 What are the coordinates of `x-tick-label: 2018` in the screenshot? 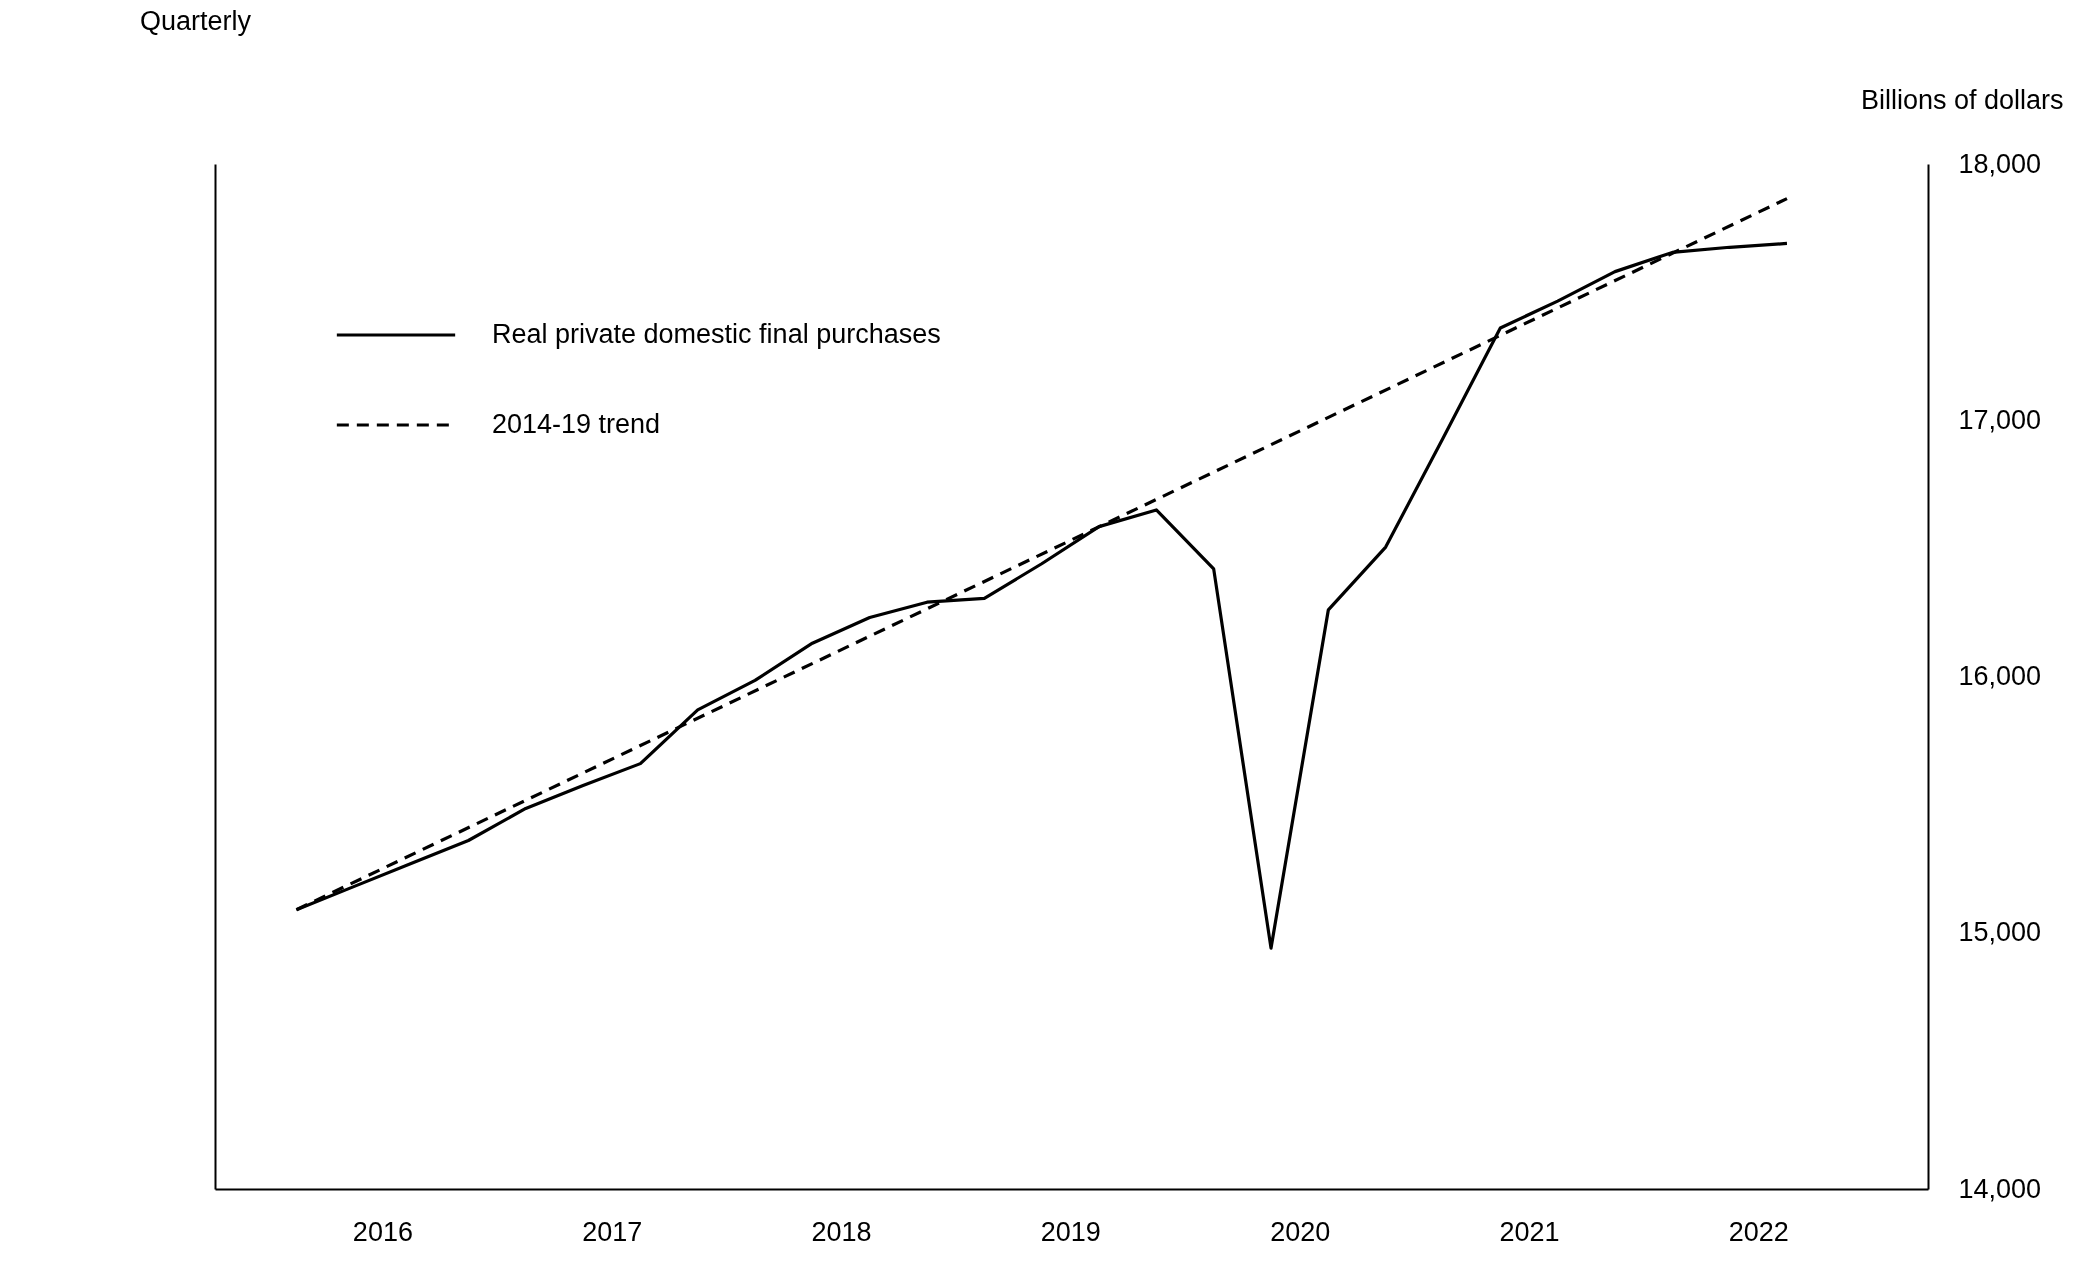 It's located at (841, 1231).